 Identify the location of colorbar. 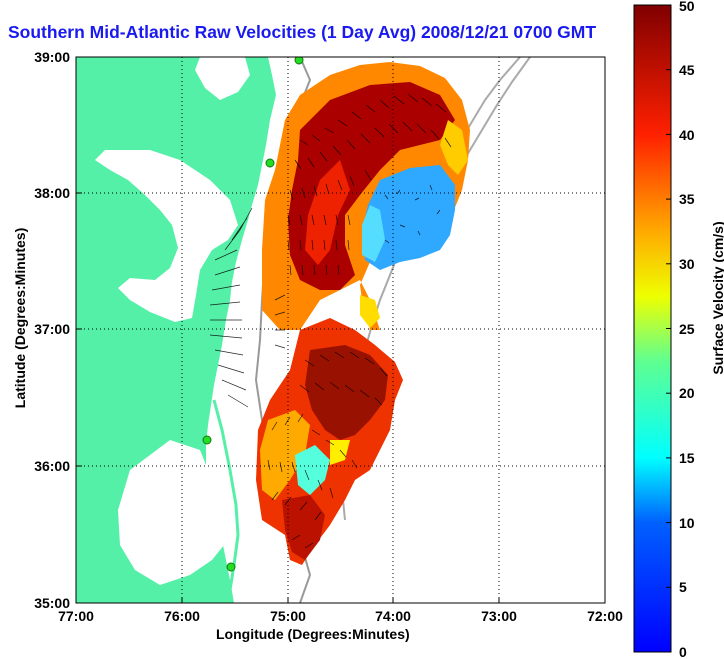
(652, 328).